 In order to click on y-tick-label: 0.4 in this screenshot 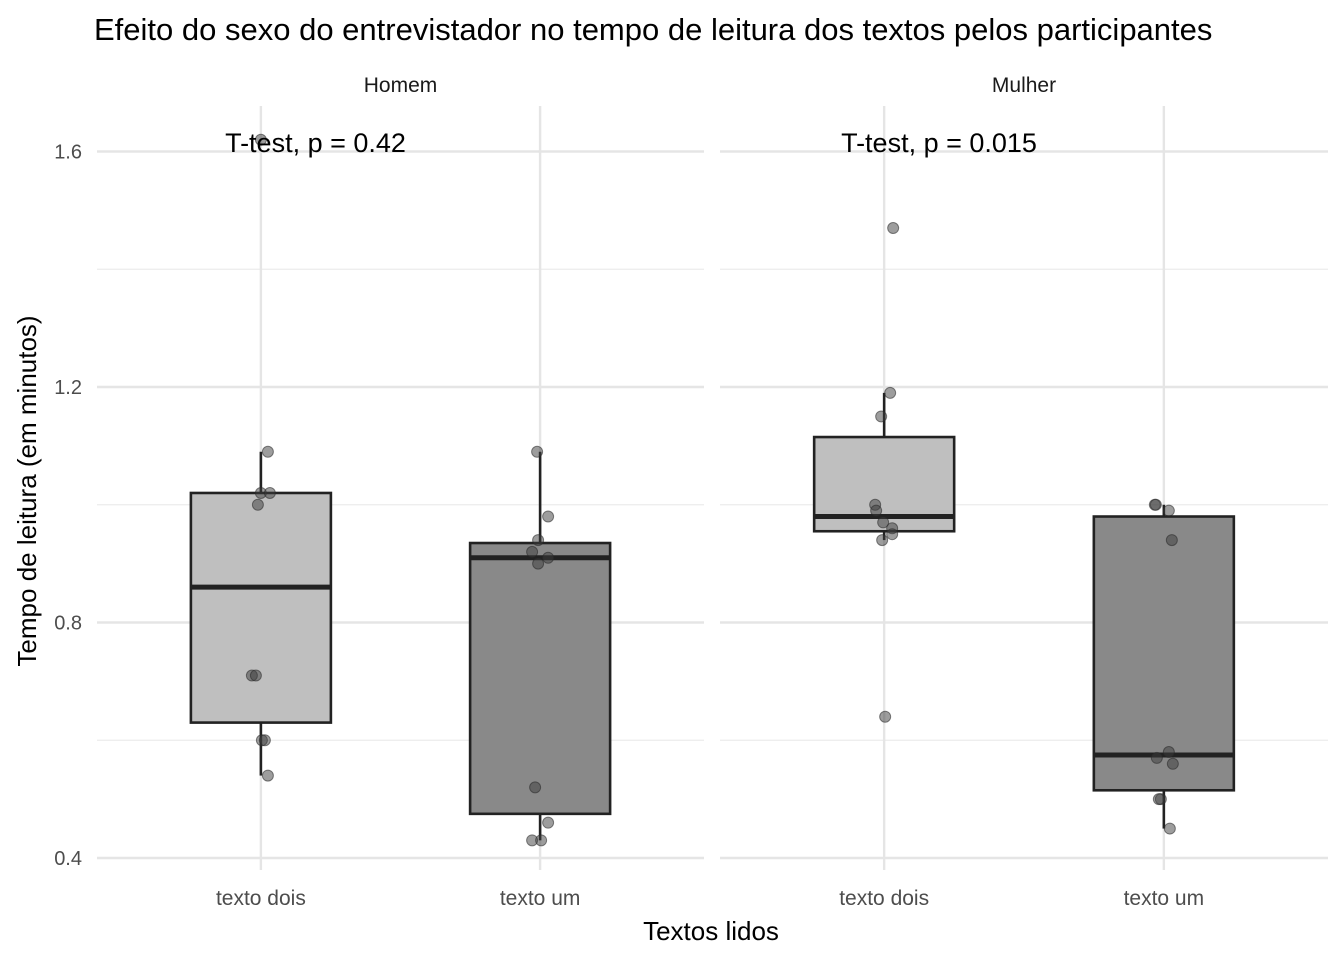, I will do `click(68, 859)`.